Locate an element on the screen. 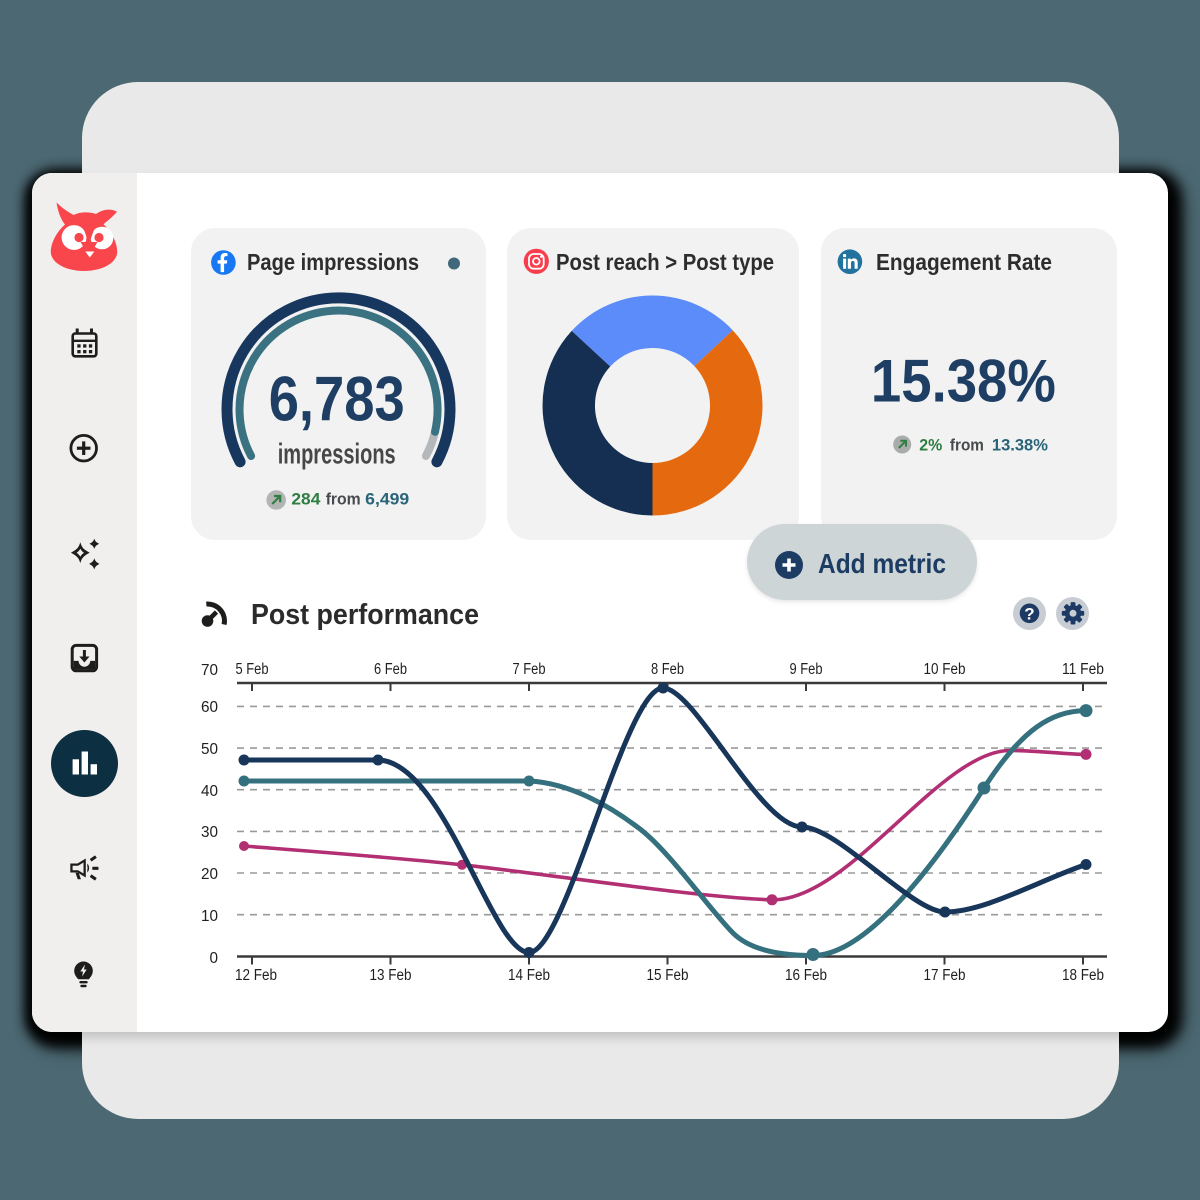 The image size is (1200, 1200). svg-text: 8 Feb is located at coordinates (667, 669).